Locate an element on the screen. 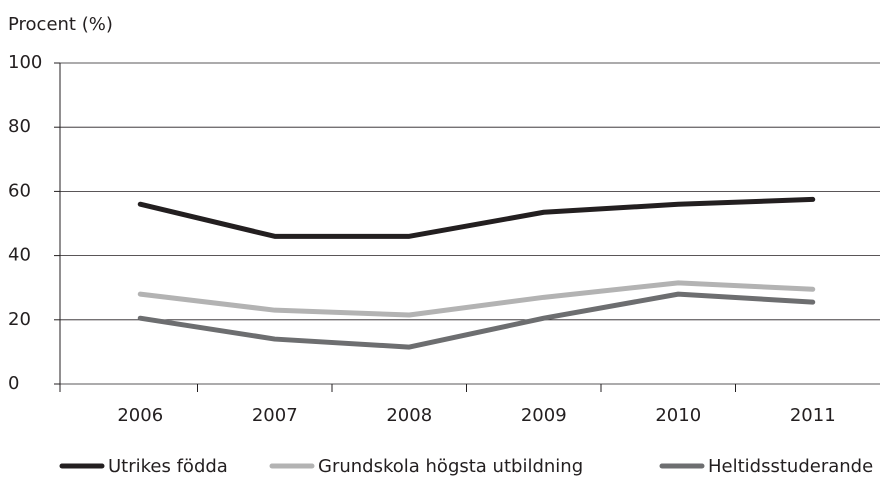  y-tick-label: 60 is located at coordinates (19, 190).